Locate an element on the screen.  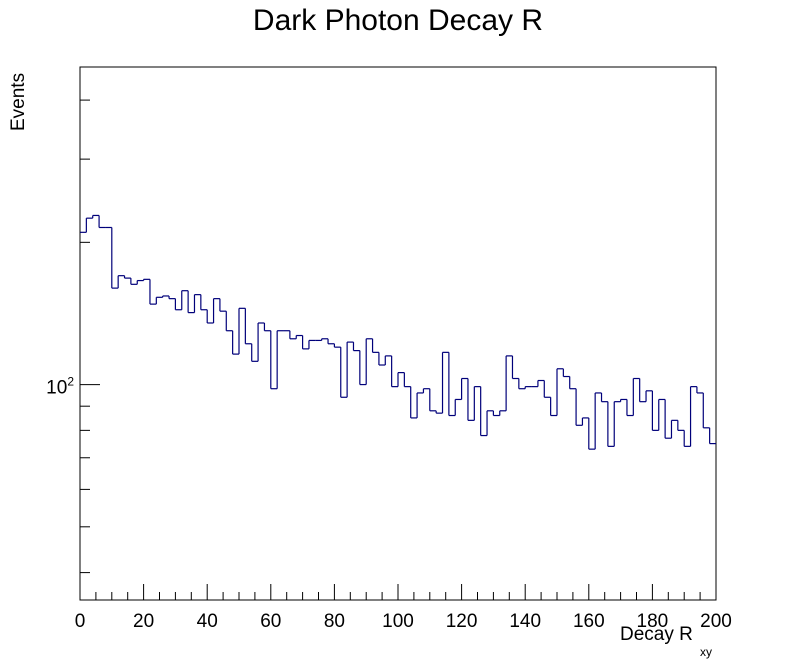
x-axis-label: Decay R is located at coordinates (656, 634).